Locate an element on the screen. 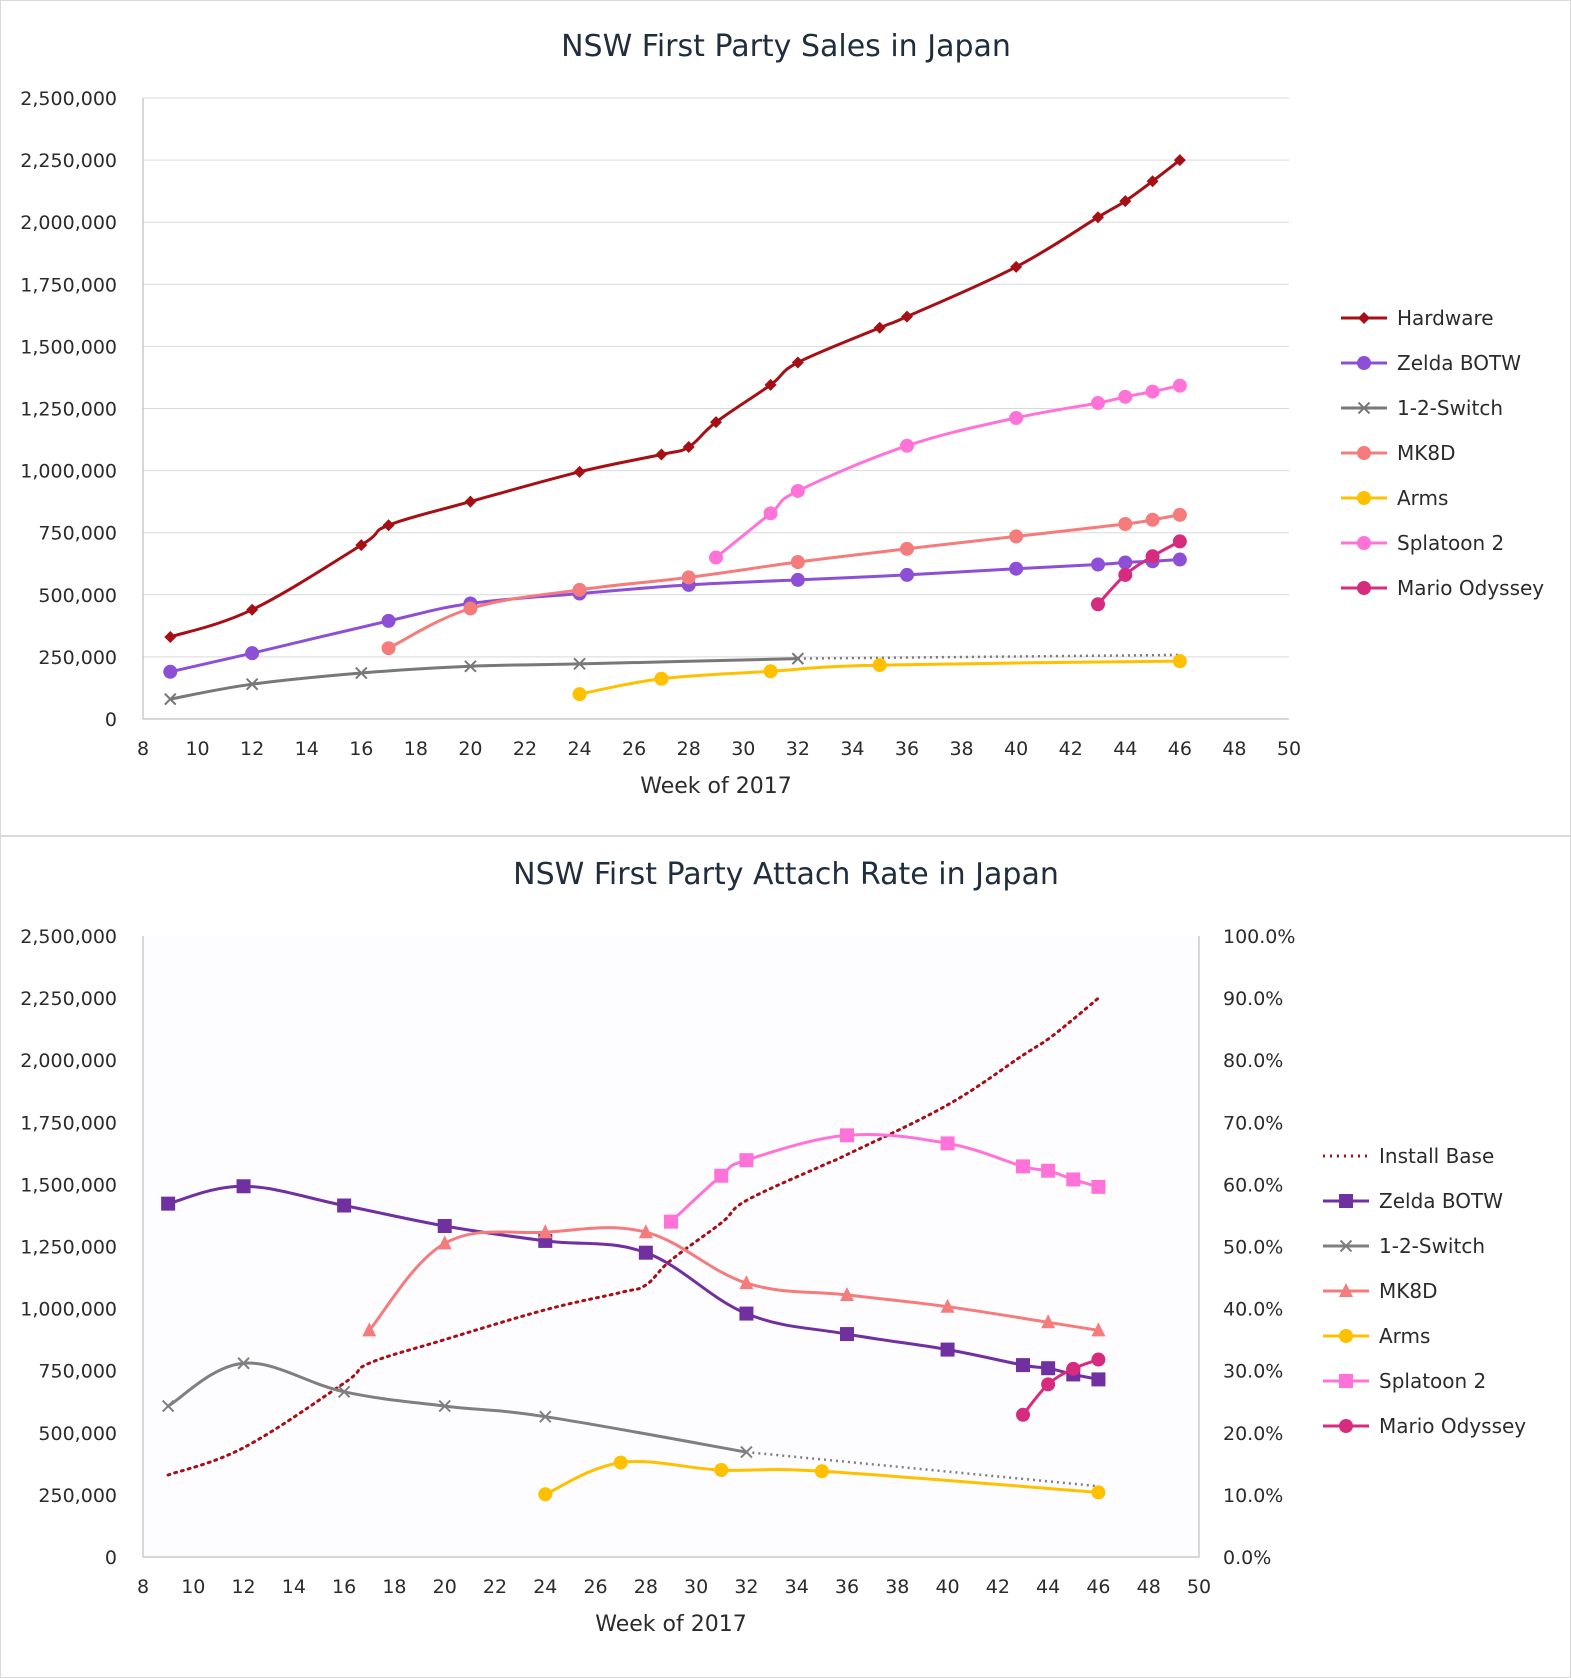 The image size is (1571, 1678). x-tick-label: 50 is located at coordinates (1289, 749).